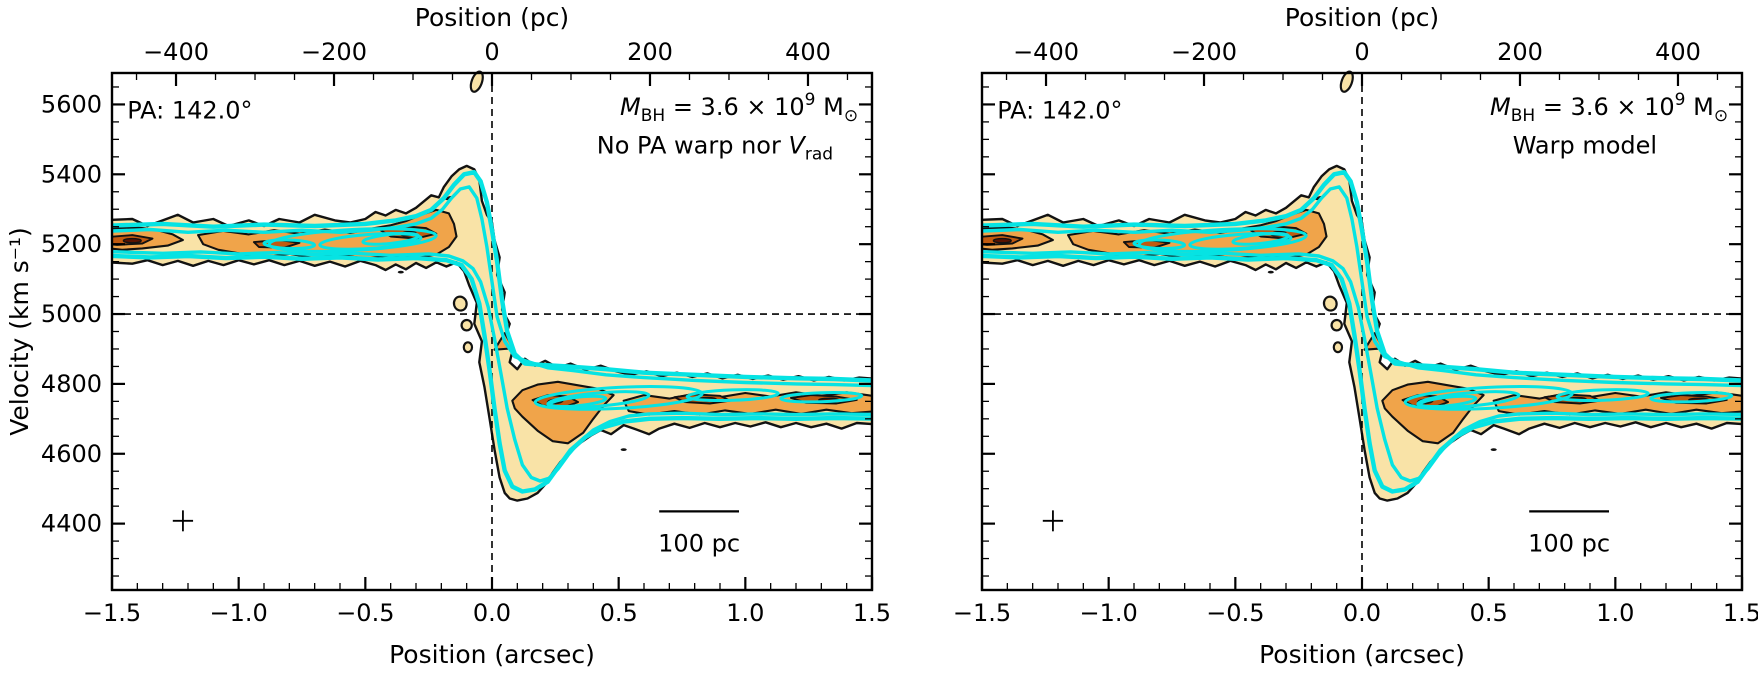 The width and height of the screenshot is (1758, 673). What do you see at coordinates (71, 384) in the screenshot?
I see `v-tick-label: 4800` at bounding box center [71, 384].